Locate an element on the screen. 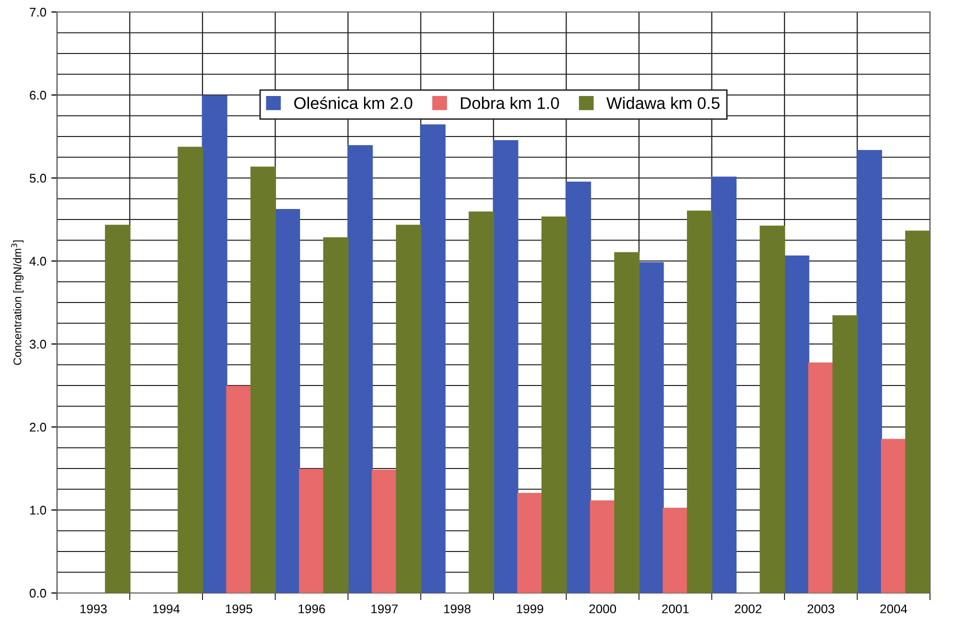 The height and width of the screenshot is (621, 960). x-tick-label: 1996 is located at coordinates (311, 609).